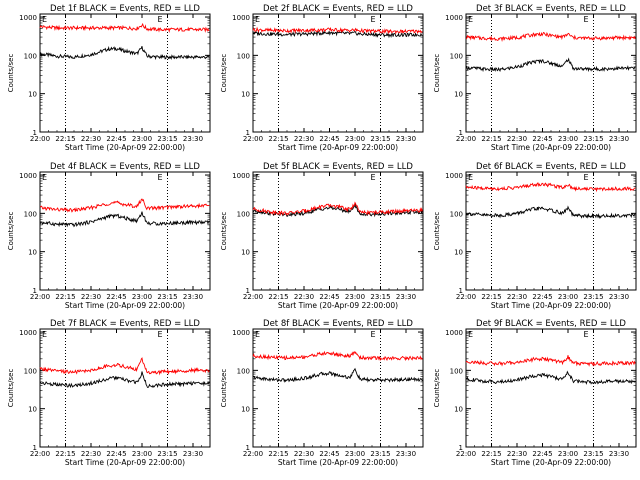 The image size is (640, 480). I want to click on panel-title: Det 9f BLACK = Events, RED = LLD, so click(551, 324).